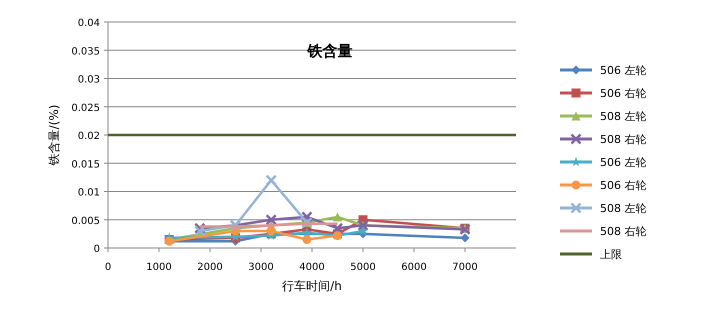  What do you see at coordinates (312, 286) in the screenshot?
I see `x-axis-title: 行车时间/h` at bounding box center [312, 286].